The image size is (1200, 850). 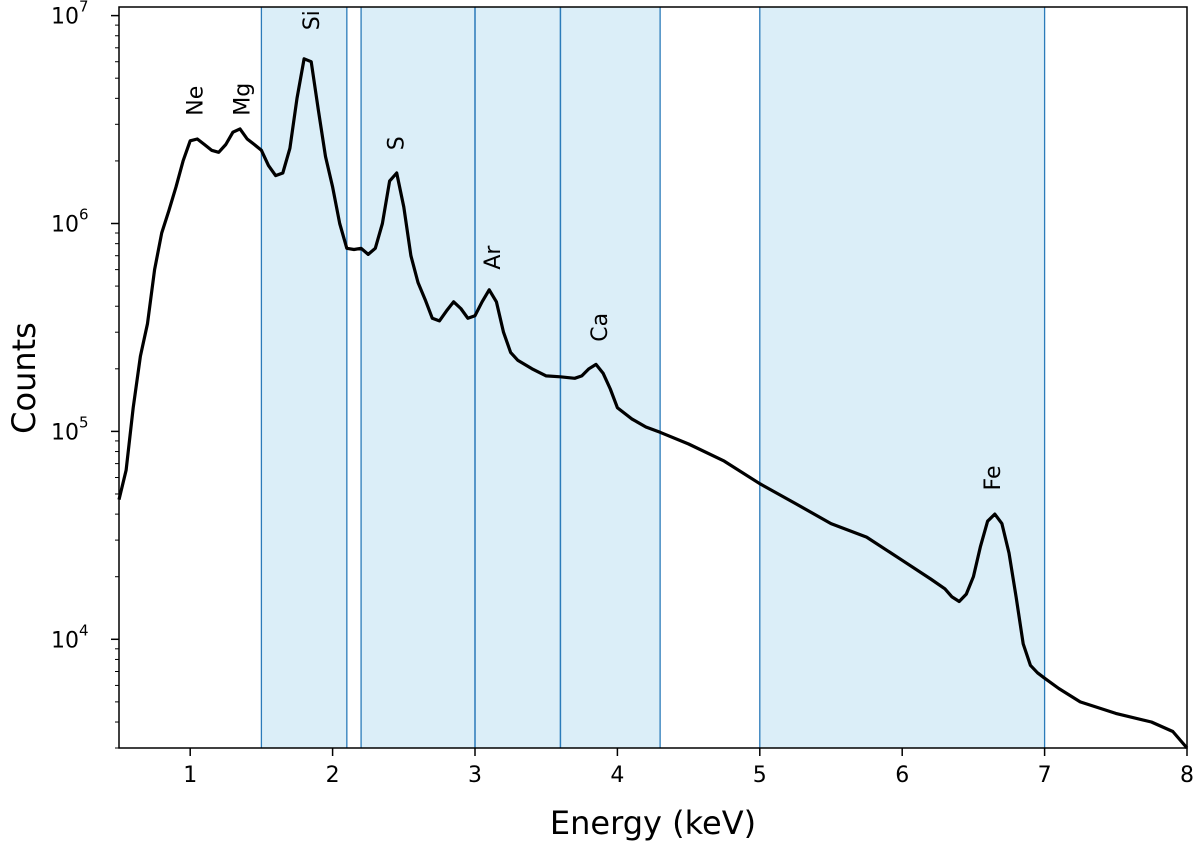 What do you see at coordinates (688, 768) in the screenshot?
I see `x-axis-ticks: 1 2 3 4 5 6 7 8` at bounding box center [688, 768].